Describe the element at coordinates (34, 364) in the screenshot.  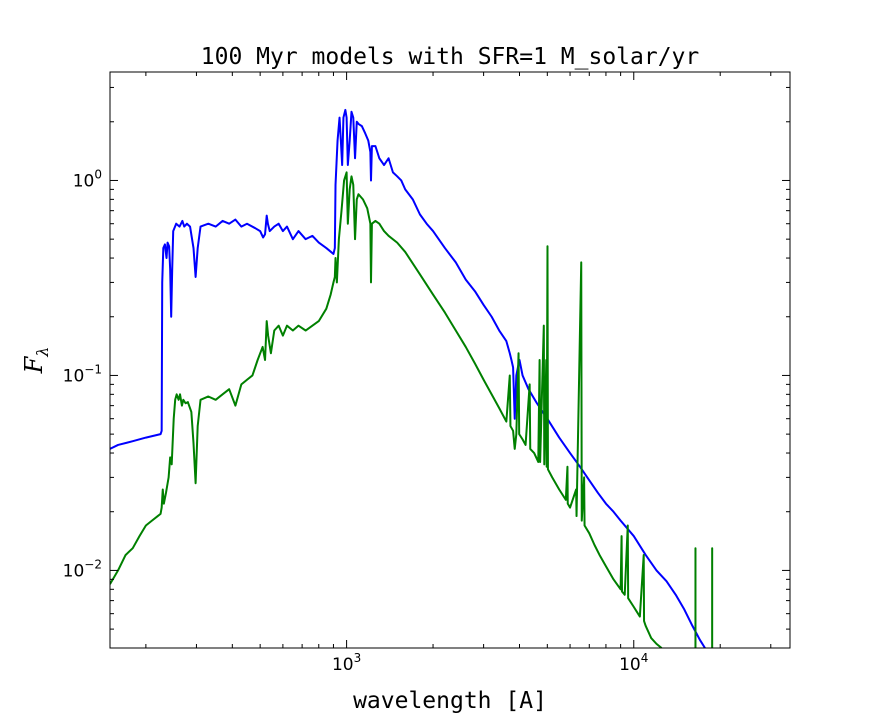
I see `y-axis-label-main: F` at that location.